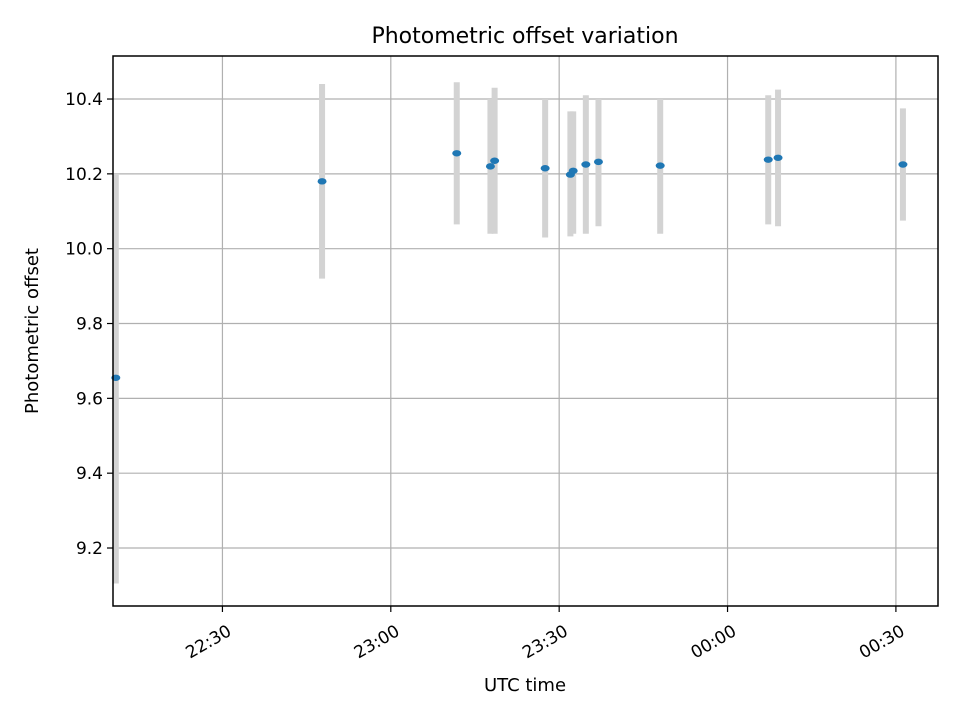 The image size is (960, 724). I want to click on x-tick-label: 22:30, so click(209, 642).